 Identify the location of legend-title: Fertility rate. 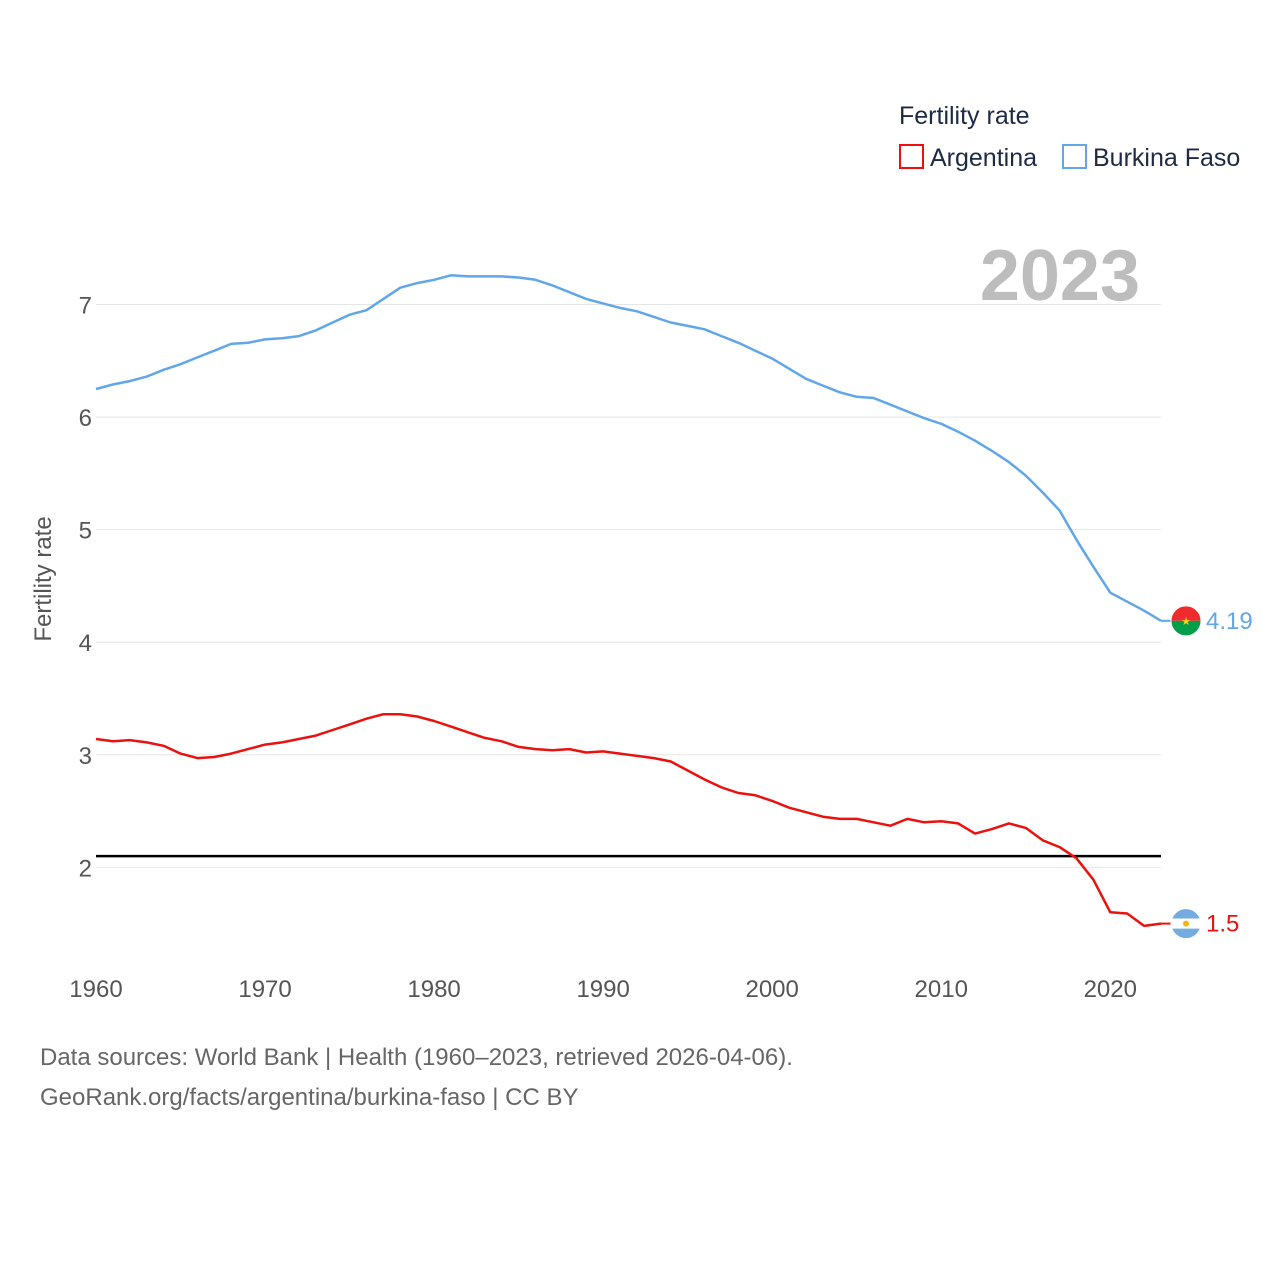
(964, 116).